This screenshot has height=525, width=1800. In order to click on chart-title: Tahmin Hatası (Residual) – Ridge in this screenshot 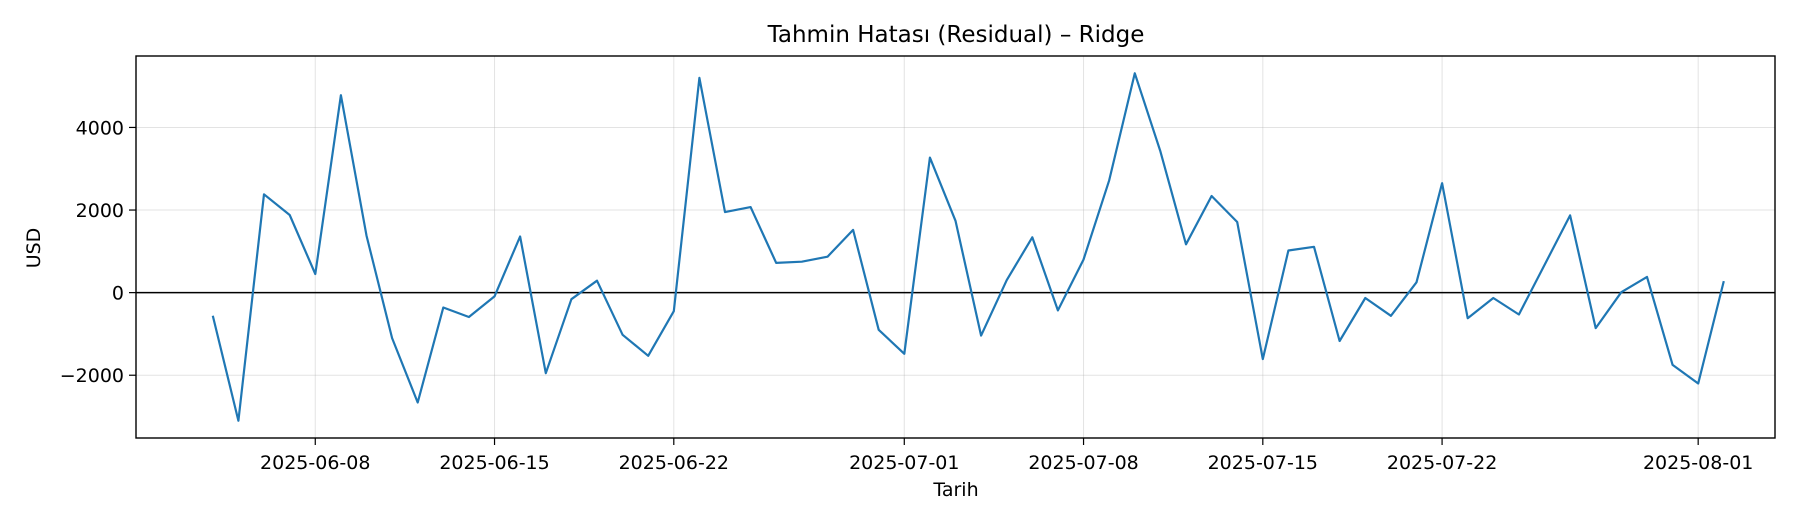, I will do `click(956, 35)`.